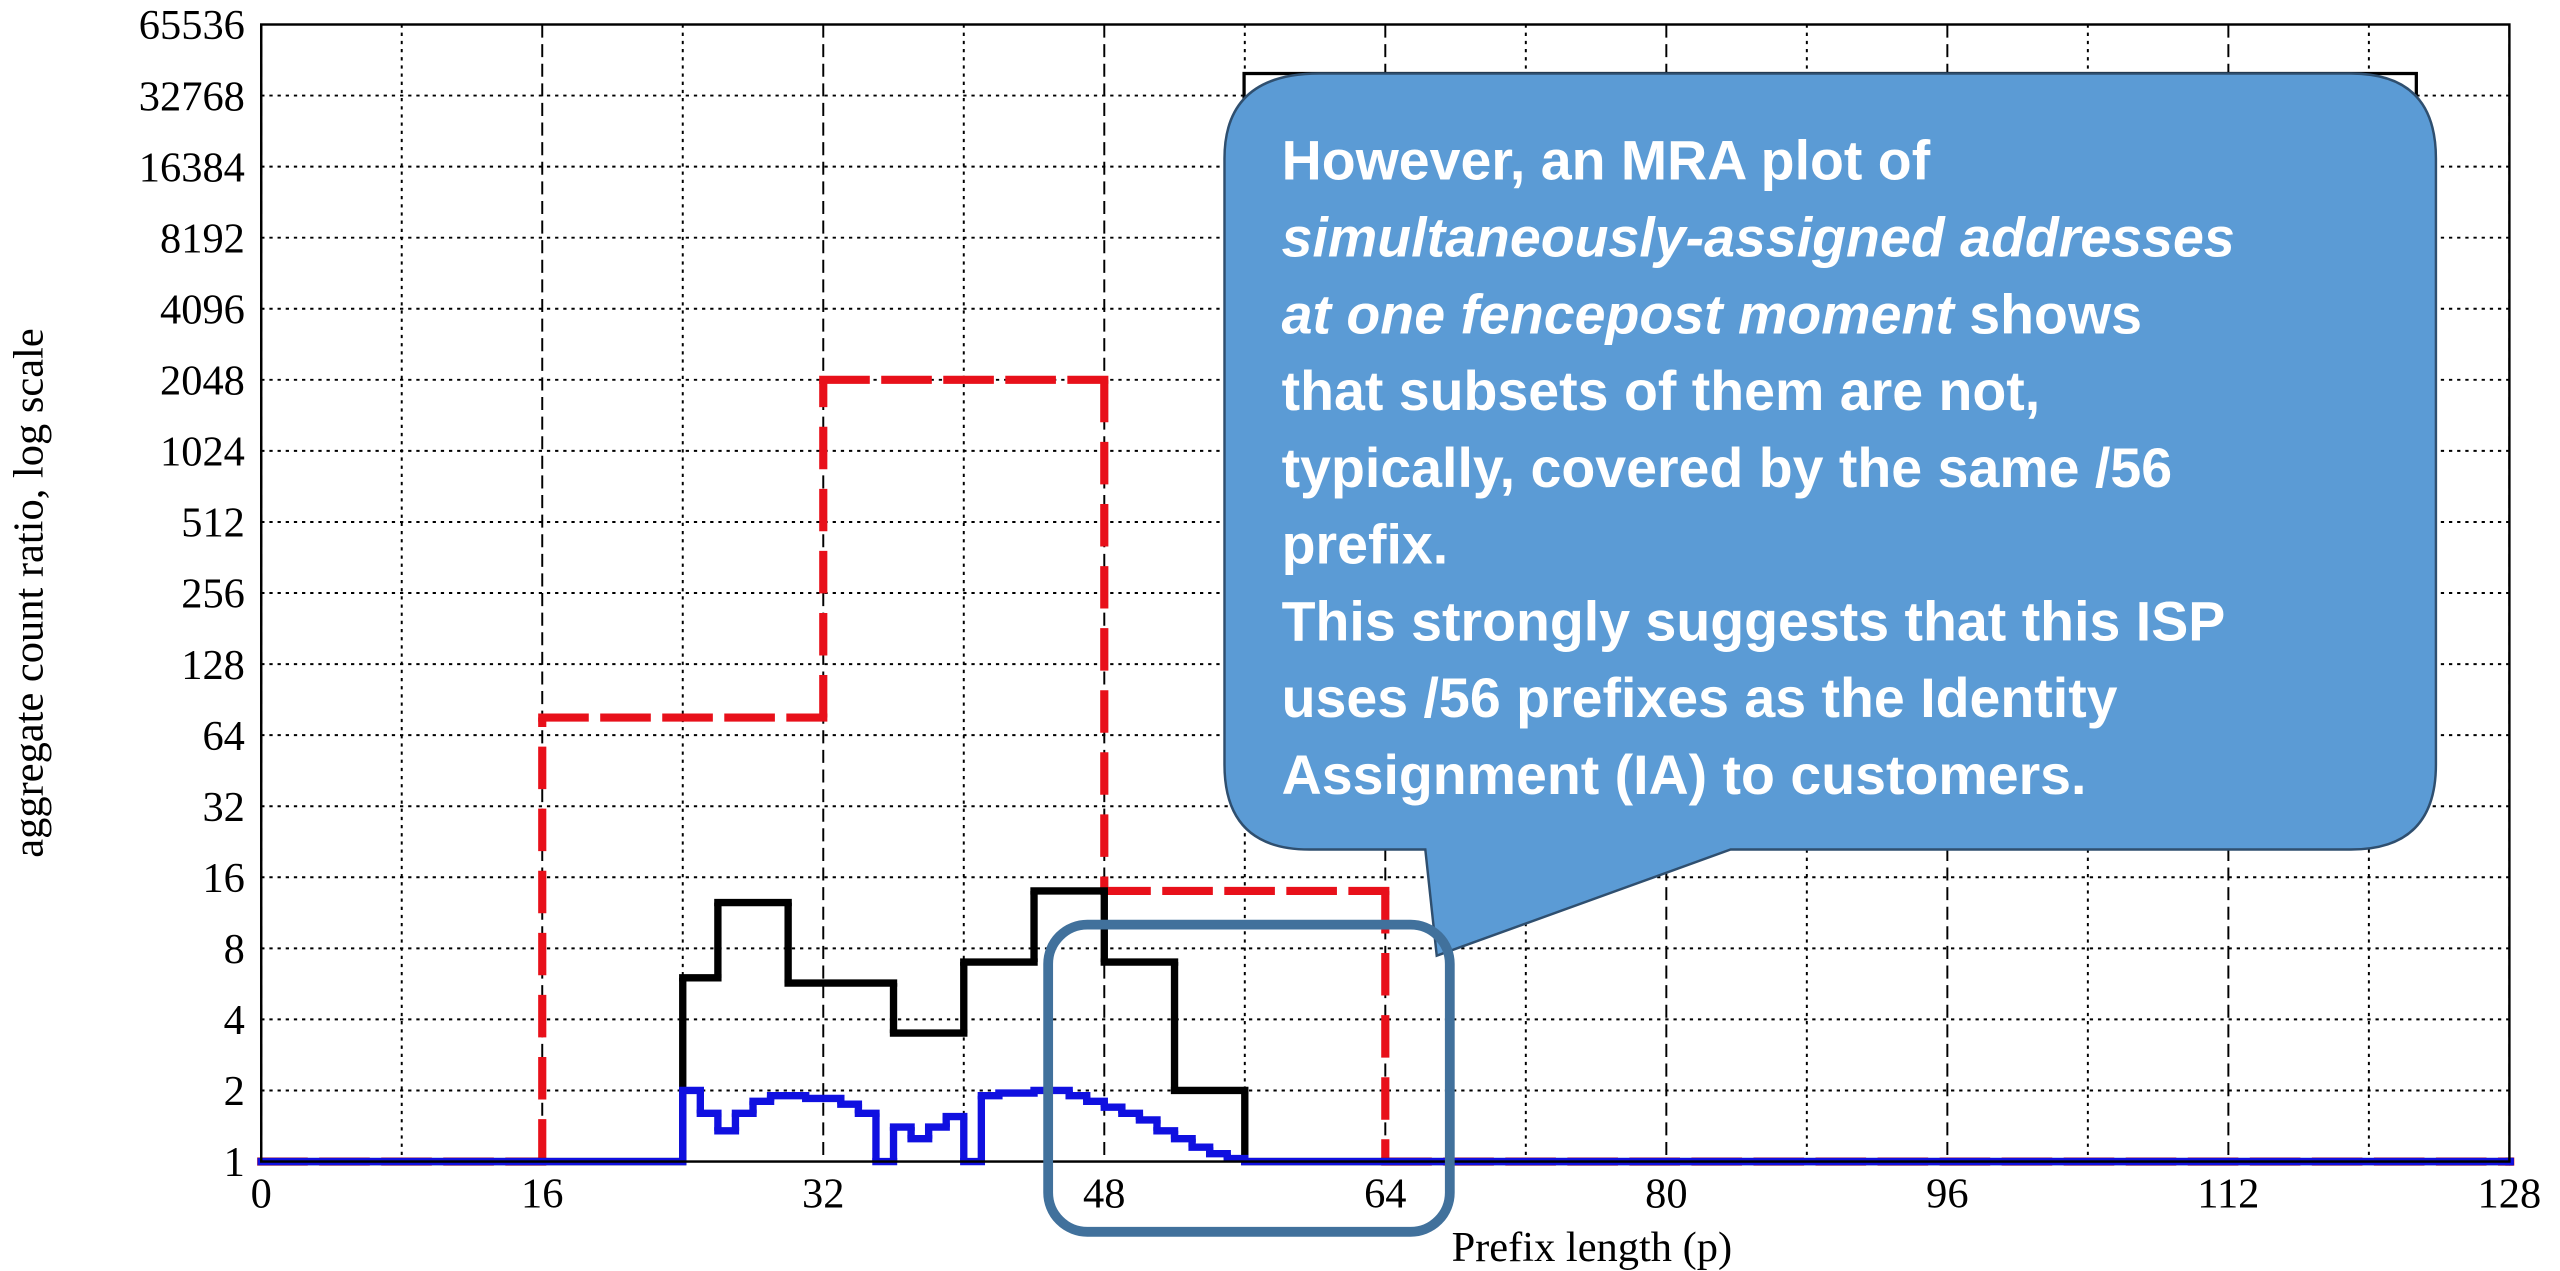 This screenshot has height=1271, width=2560. I want to click on callout-line: typically, covered by the same /56, so click(1727, 468).